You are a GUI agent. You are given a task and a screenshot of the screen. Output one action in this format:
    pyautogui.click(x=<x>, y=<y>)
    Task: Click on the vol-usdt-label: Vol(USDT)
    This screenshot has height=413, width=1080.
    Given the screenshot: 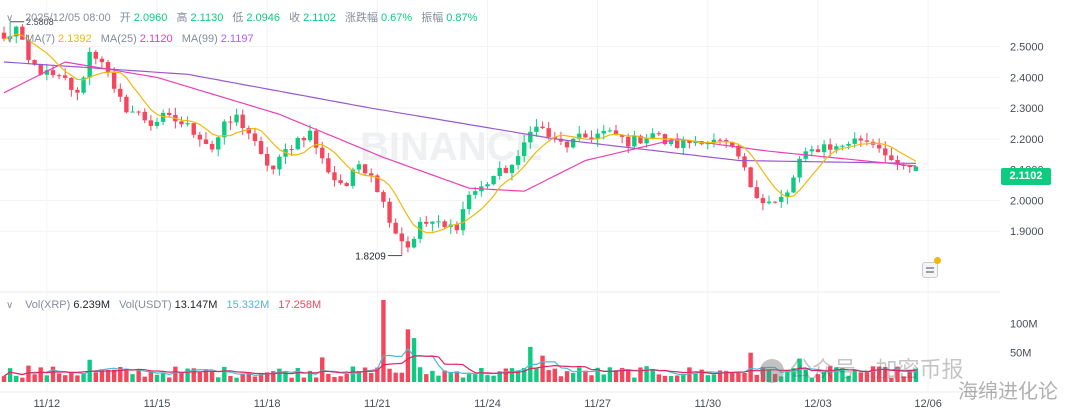 What is the action you would take?
    pyautogui.click(x=145, y=305)
    